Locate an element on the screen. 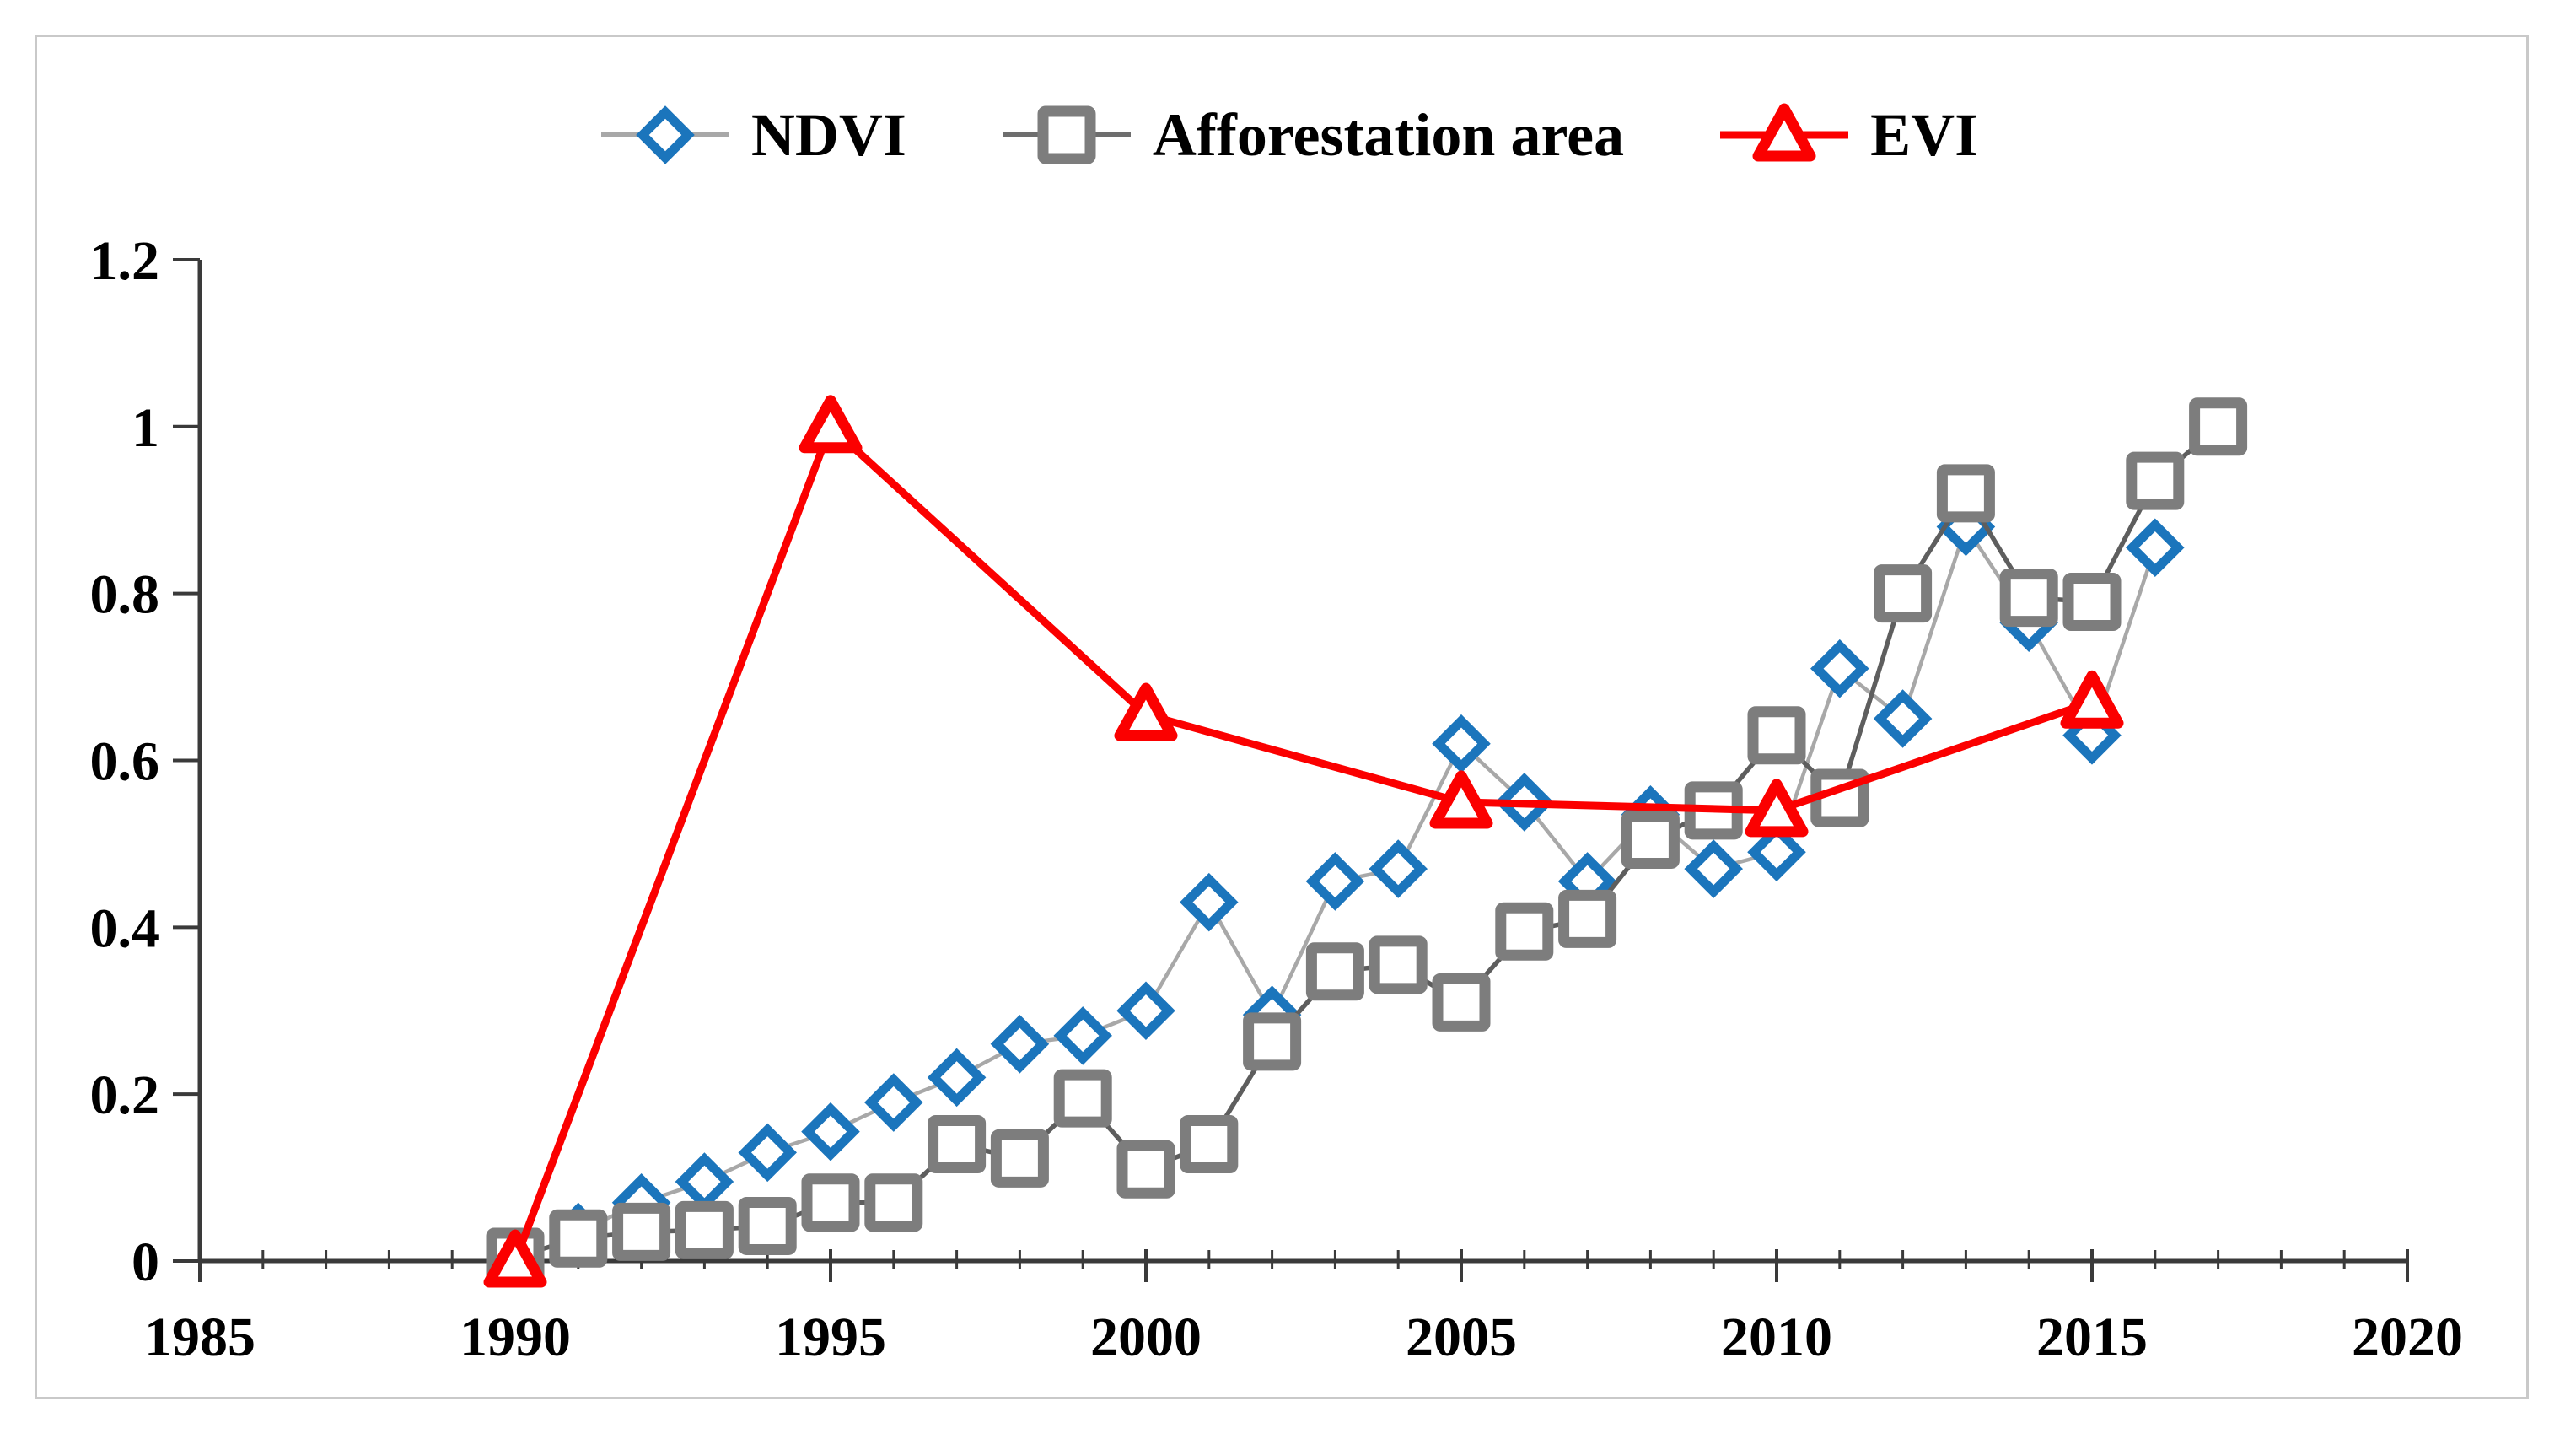 Image resolution: width=2576 pixels, height=1439 pixels. evi-triangle-icon is located at coordinates (1785, 132).